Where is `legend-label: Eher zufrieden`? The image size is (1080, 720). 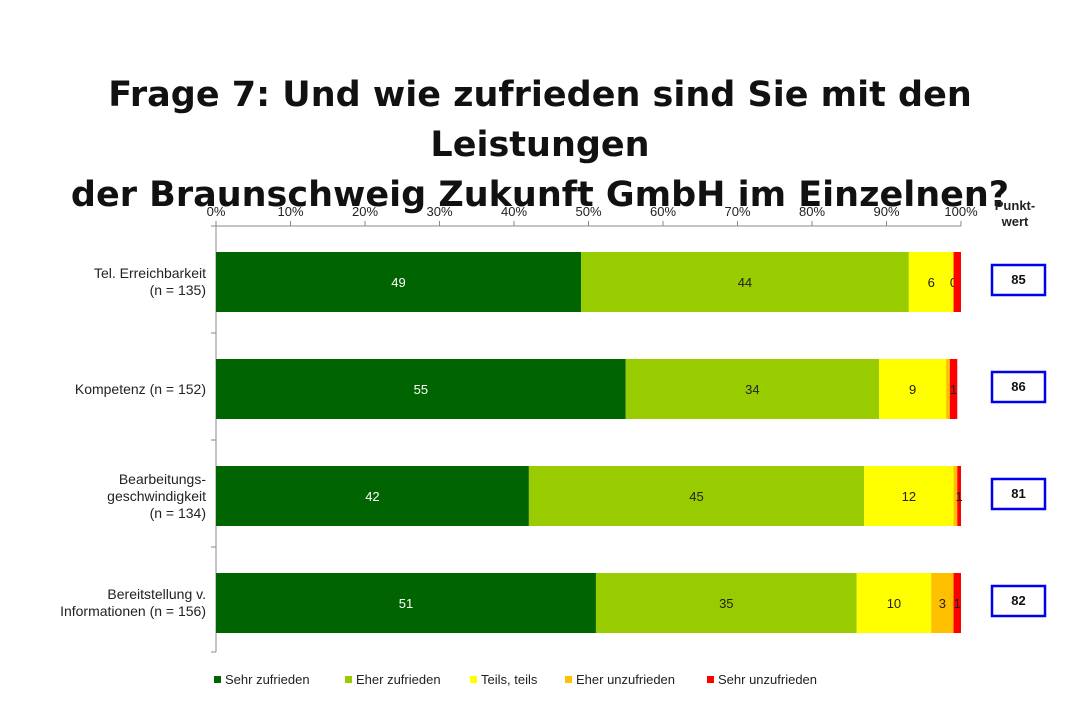 legend-label: Eher zufrieden is located at coordinates (398, 679).